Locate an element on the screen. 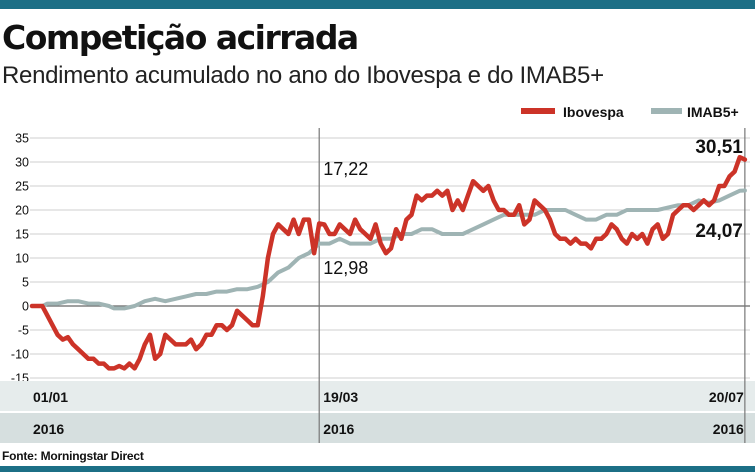 The height and width of the screenshot is (472, 755). top-accent-bar is located at coordinates (377, 4).